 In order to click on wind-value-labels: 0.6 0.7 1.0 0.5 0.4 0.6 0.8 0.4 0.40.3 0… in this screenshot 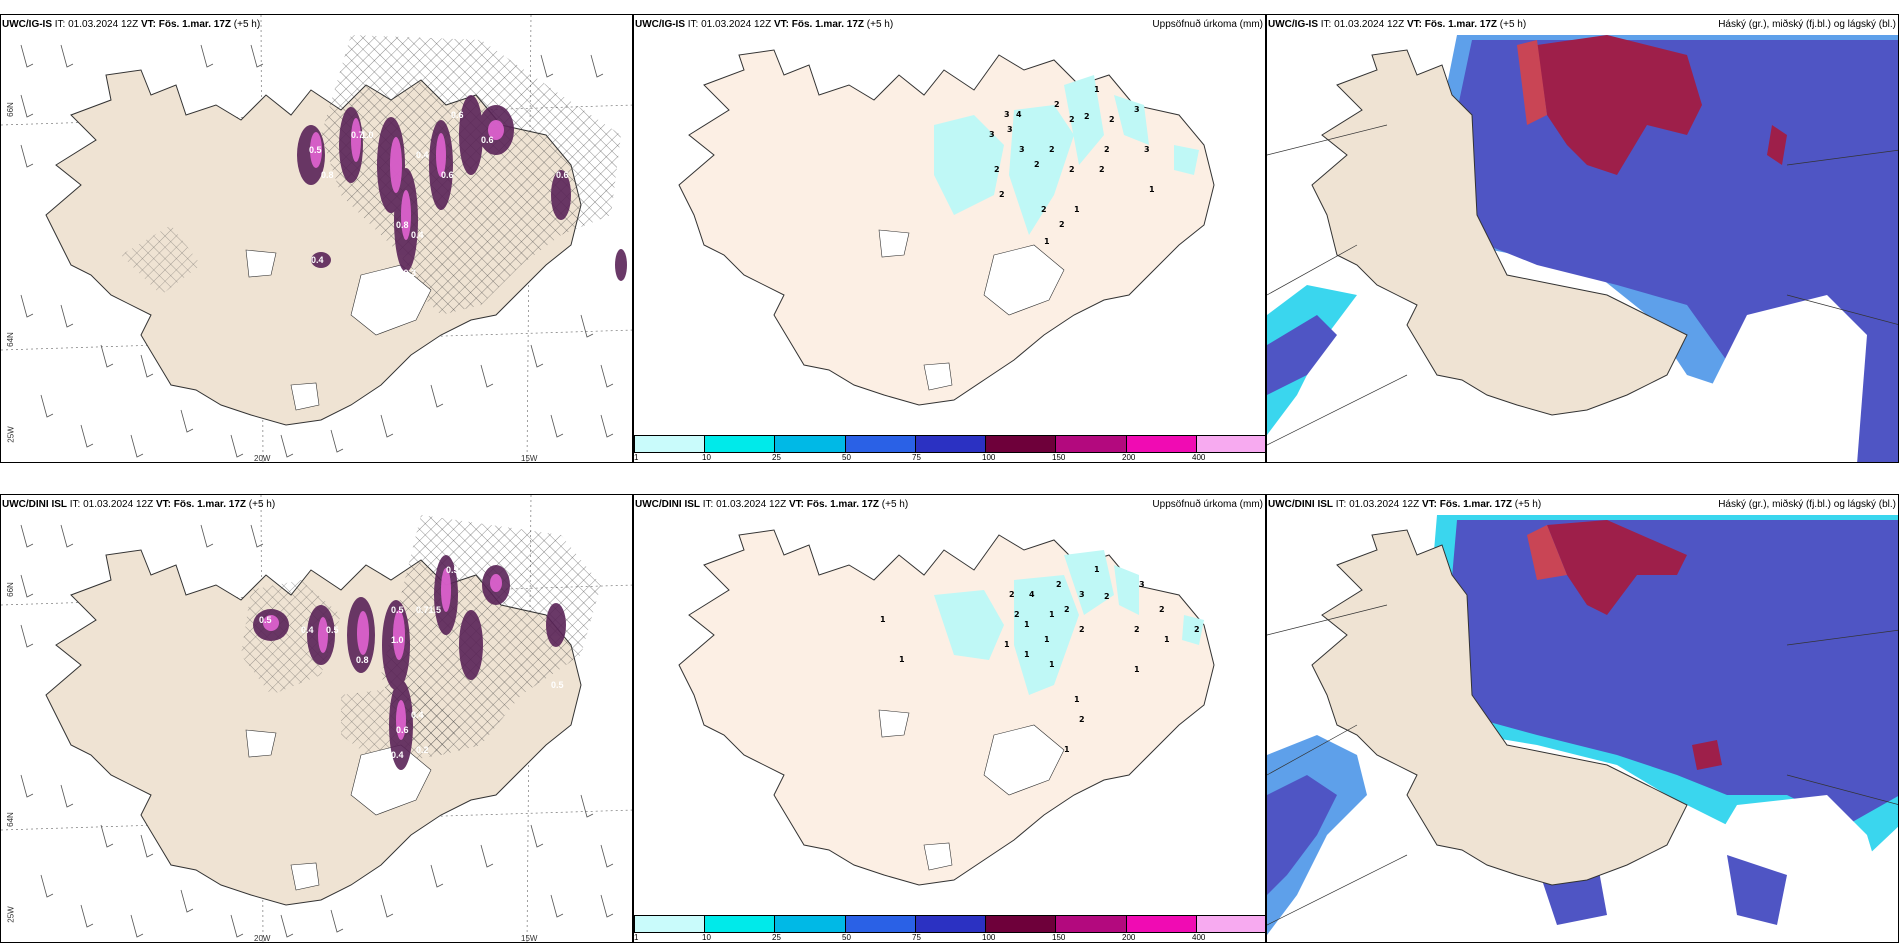, I will do `click(439, 194)`.